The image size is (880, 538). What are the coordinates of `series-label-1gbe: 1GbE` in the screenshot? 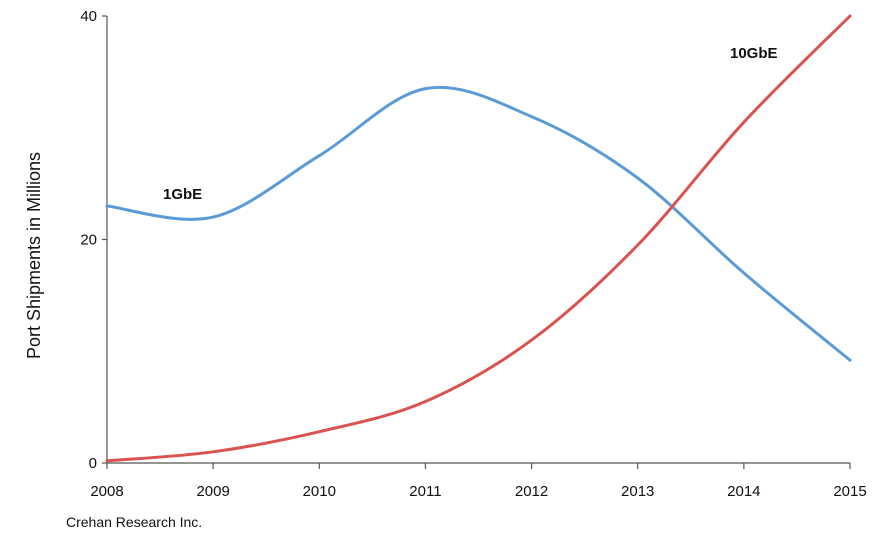 It's located at (182, 194).